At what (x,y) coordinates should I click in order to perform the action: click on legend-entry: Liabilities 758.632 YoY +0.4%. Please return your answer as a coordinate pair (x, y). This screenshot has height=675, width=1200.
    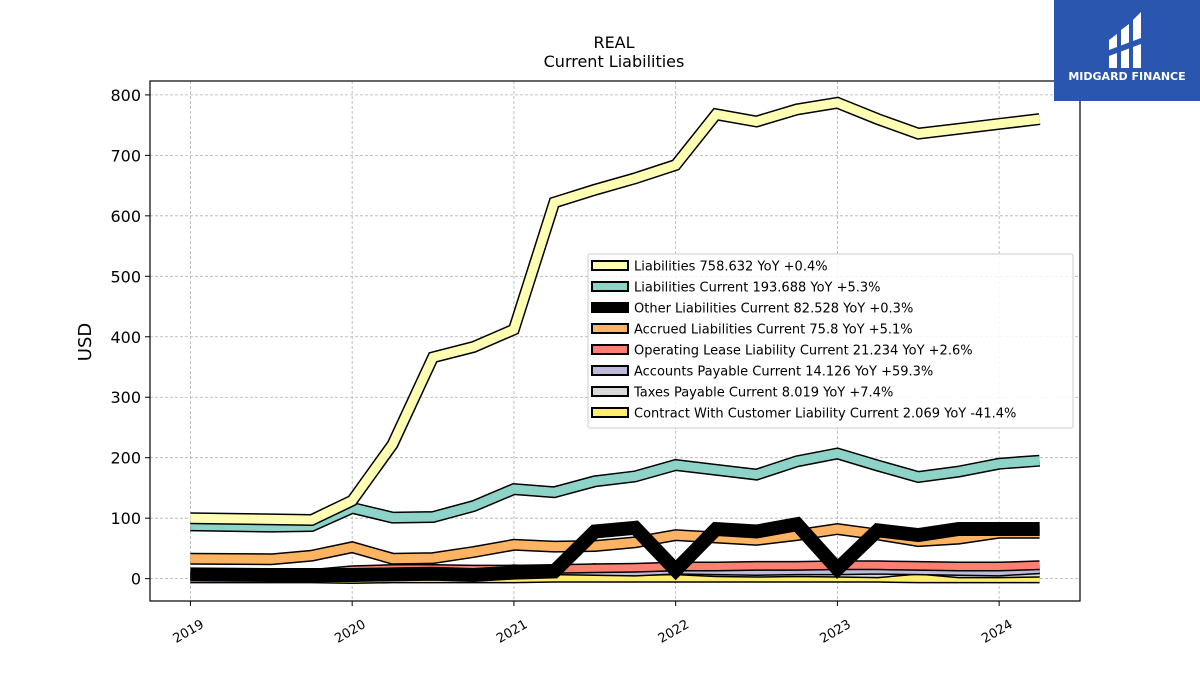
    Looking at the image, I should click on (709, 267).